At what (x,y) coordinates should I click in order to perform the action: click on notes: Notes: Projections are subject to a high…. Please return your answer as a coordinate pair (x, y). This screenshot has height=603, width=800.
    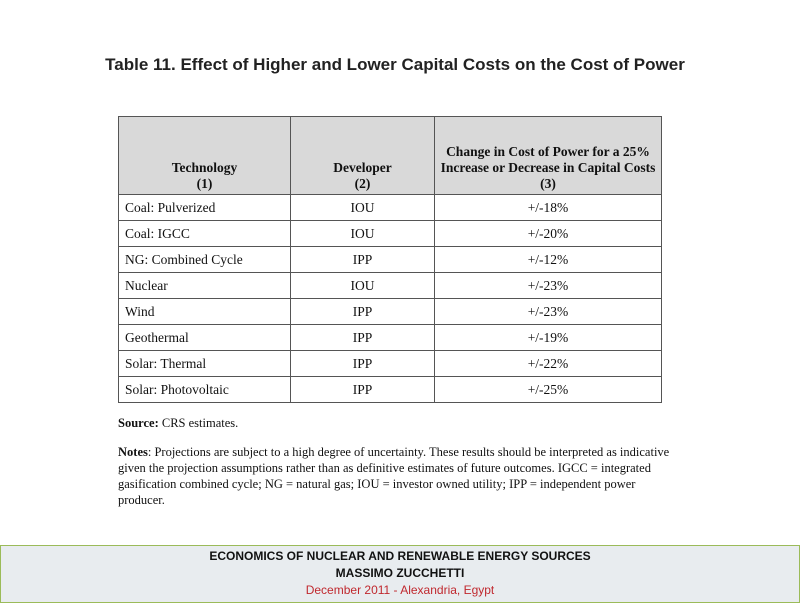
    Looking at the image, I should click on (398, 476).